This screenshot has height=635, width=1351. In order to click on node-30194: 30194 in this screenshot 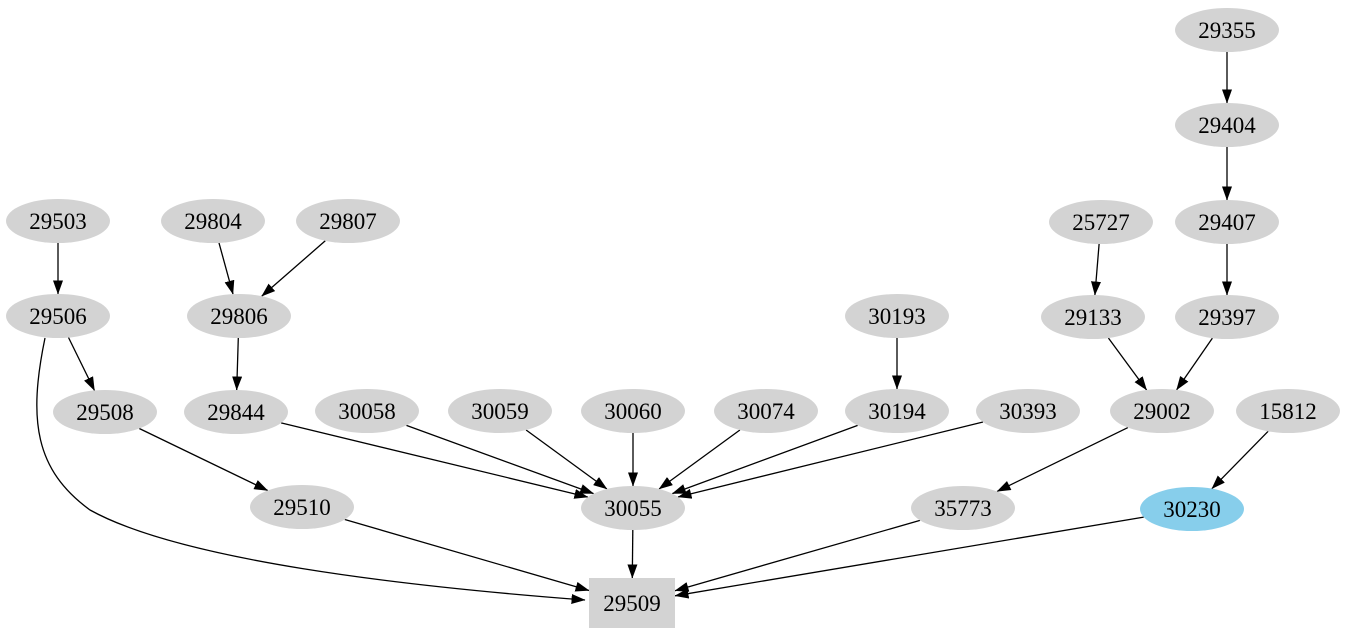, I will do `click(897, 411)`.